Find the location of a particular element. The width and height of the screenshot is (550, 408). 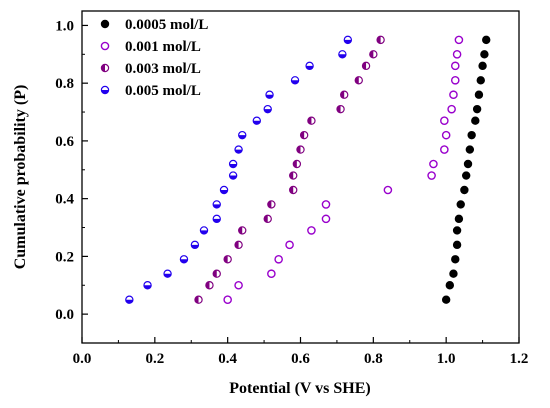

x-axis-ticks: 0.0 0.2 0.4 0.6 0.8 1.0 1.2 is located at coordinates (301, 352).